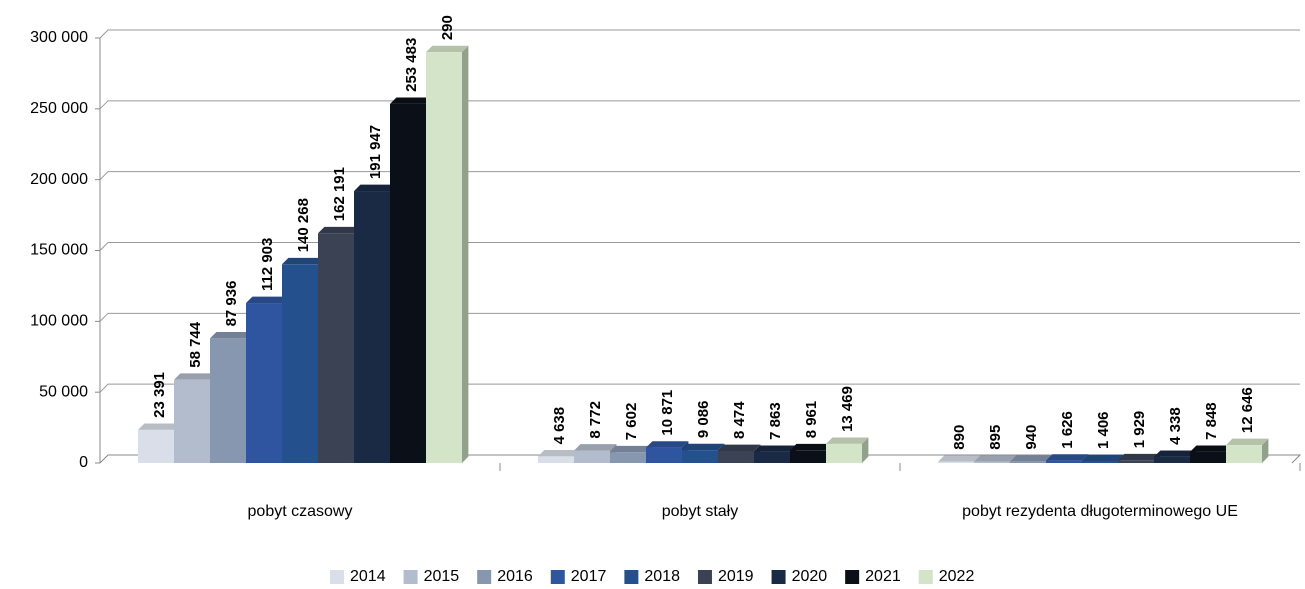 The height and width of the screenshot is (589, 1305). Describe the element at coordinates (1211, 421) in the screenshot. I see `value-label: 7 848` at that location.